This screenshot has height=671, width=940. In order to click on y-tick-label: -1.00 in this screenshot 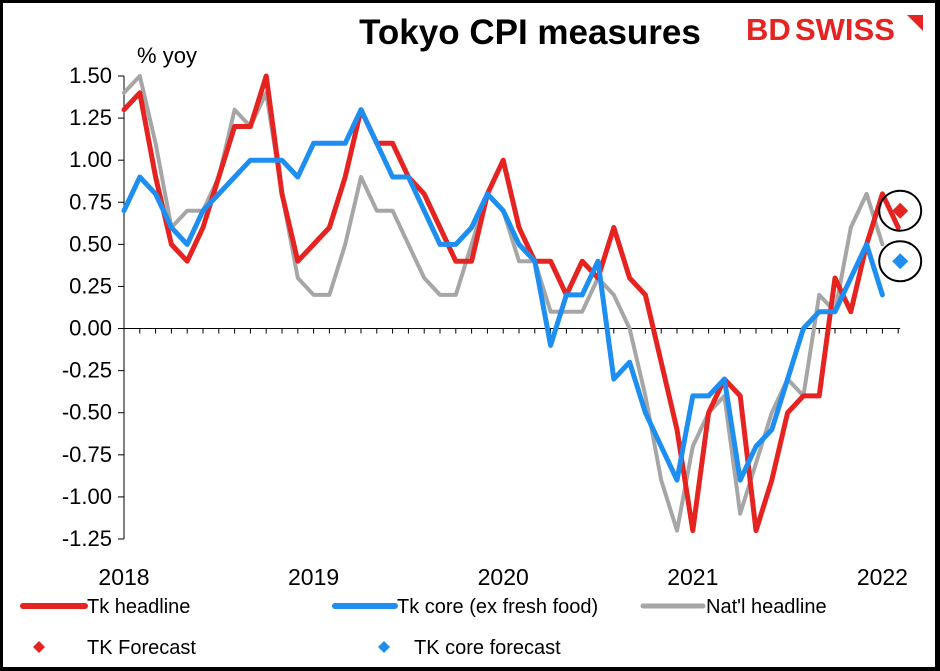, I will do `click(87, 496)`.